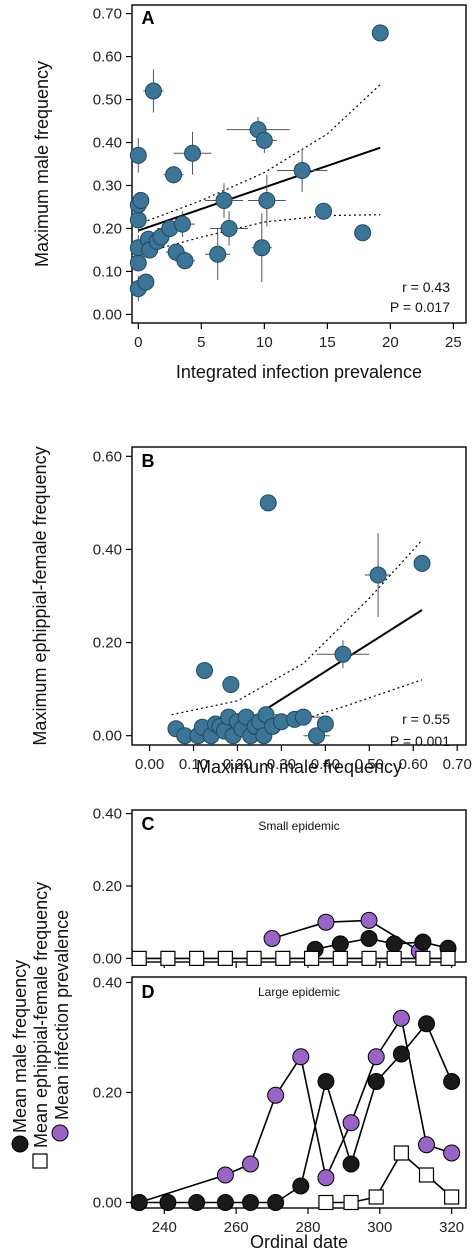 The width and height of the screenshot is (474, 1252). Describe the element at coordinates (413, 764) in the screenshot. I see `x-tick-label: 0.60` at that location.